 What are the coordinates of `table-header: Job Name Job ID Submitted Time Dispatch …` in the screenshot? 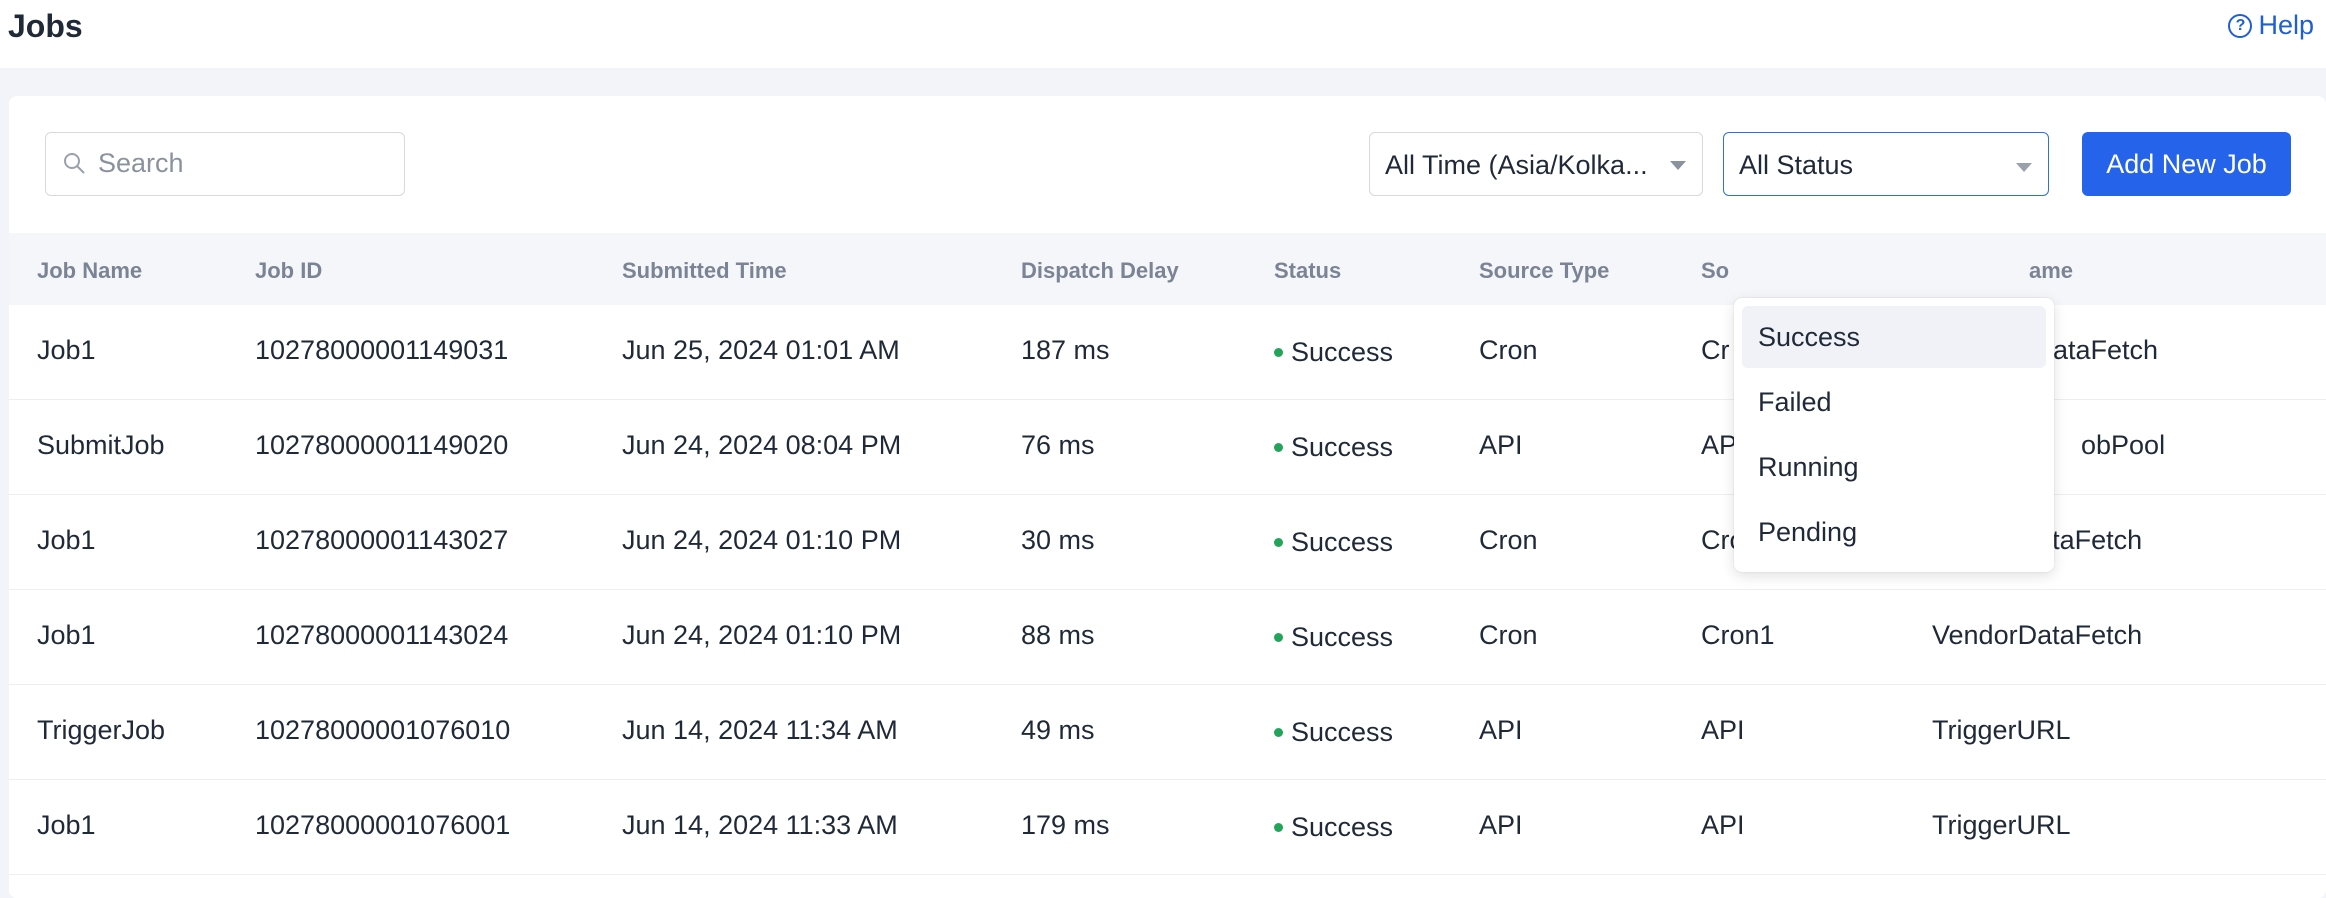 It's located at (1167, 269).